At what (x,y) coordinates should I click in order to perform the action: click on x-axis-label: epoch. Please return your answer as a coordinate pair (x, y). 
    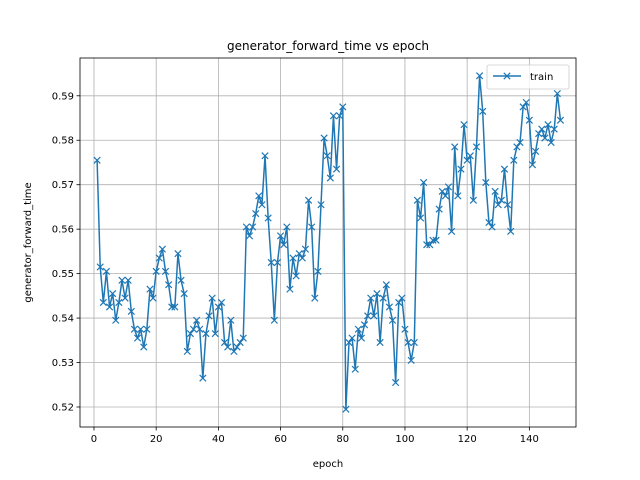
    Looking at the image, I should click on (328, 464).